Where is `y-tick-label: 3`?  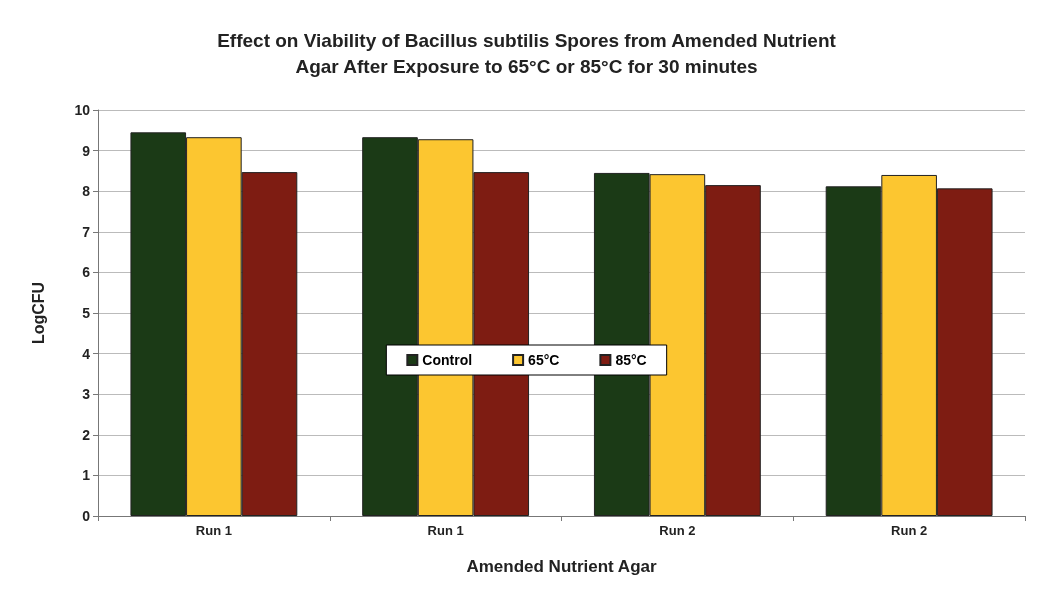
y-tick-label: 3 is located at coordinates (86, 394).